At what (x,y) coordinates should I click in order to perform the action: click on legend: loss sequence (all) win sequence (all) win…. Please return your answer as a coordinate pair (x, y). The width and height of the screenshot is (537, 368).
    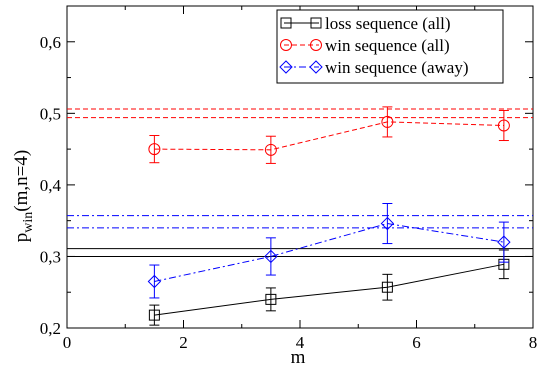
    Looking at the image, I should click on (390, 46).